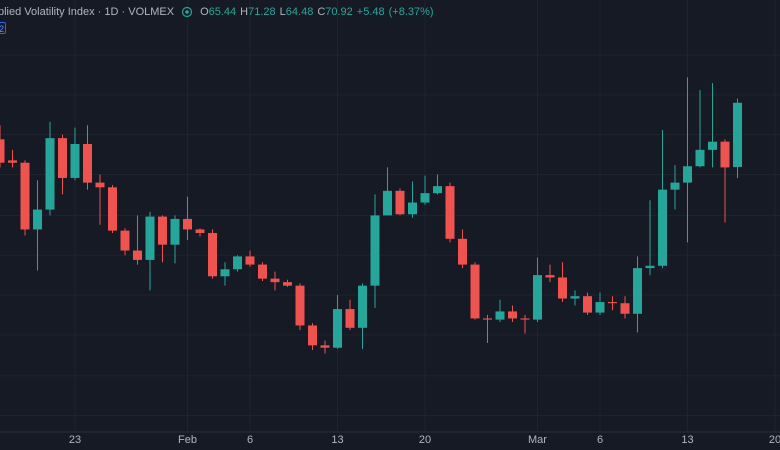 The height and width of the screenshot is (450, 780). Describe the element at coordinates (282, 12) in the screenshot. I see `legend-key: L` at that location.